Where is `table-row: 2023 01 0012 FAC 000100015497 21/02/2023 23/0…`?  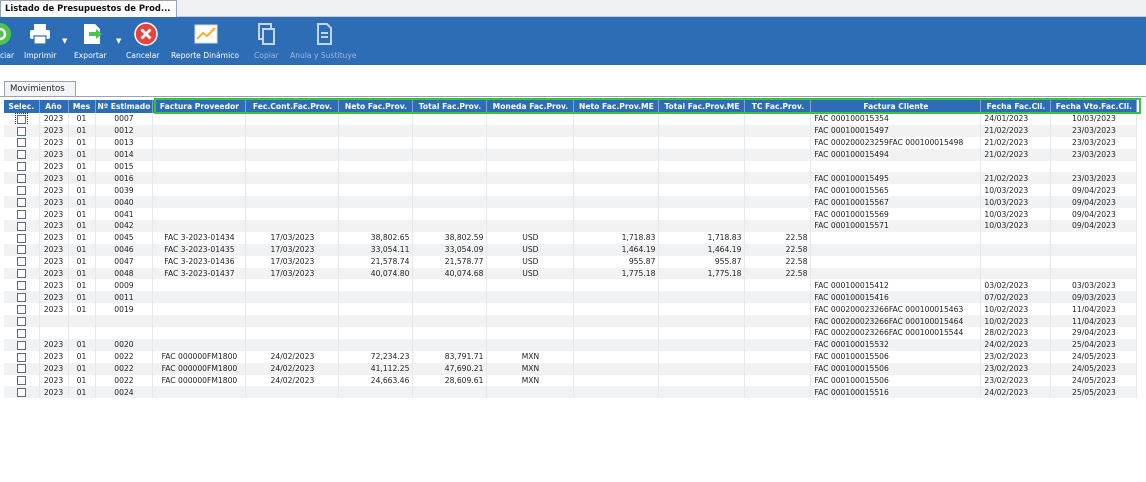
table-row: 2023 01 0012 FAC 000100015497 21/02/2023 23/0… is located at coordinates (571, 130).